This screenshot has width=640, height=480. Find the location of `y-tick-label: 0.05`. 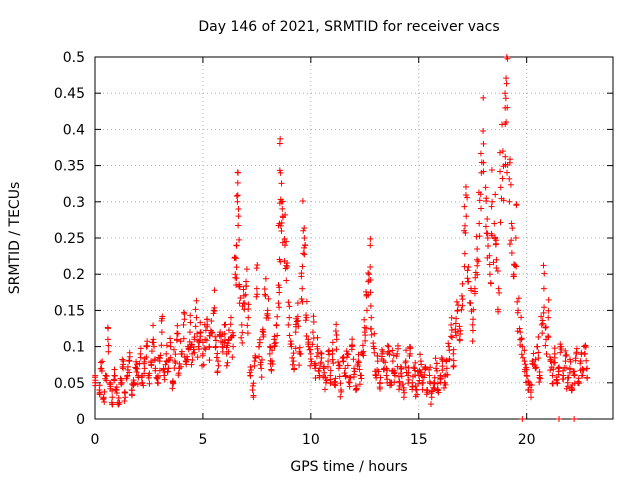

y-tick-label: 0.05 is located at coordinates (69, 384).